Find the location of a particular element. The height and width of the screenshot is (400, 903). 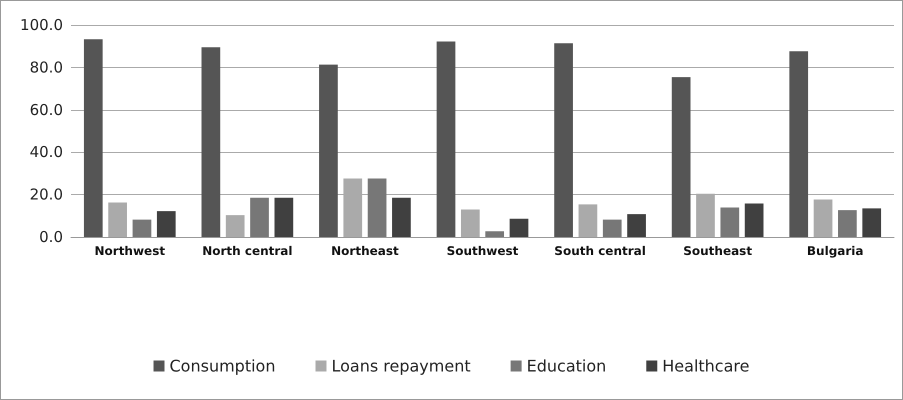

x-tick-label: Northeast is located at coordinates (365, 251).